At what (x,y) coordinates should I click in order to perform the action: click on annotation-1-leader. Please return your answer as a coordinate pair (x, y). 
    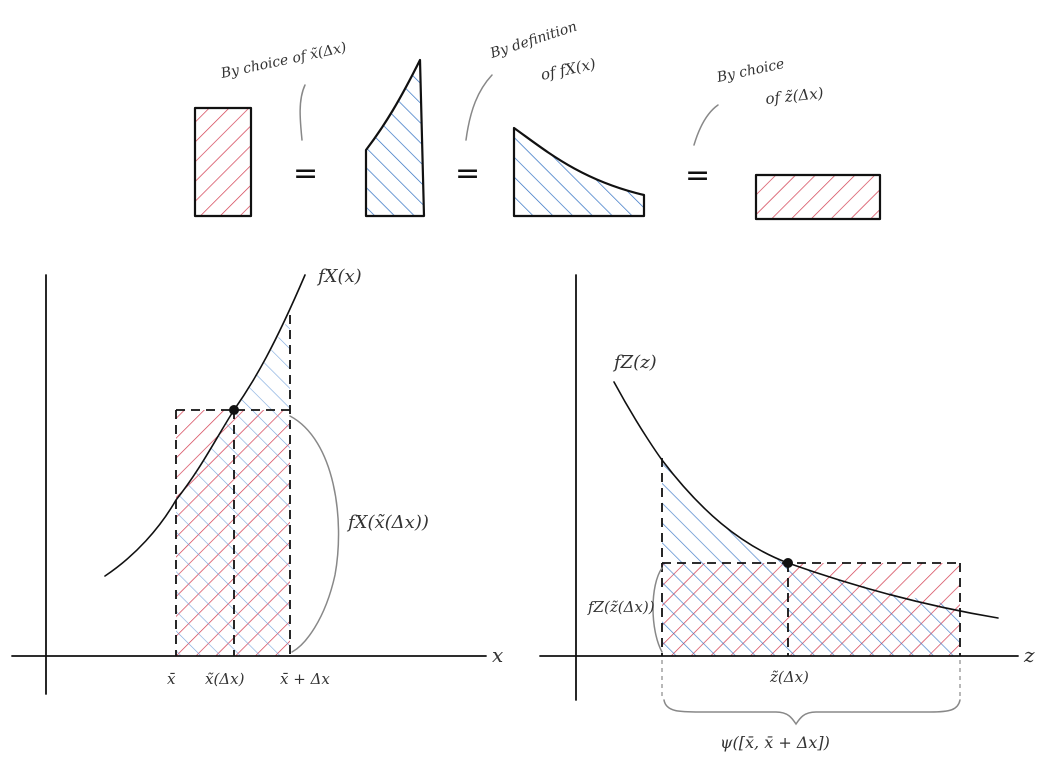
    Looking at the image, I should click on (302, 112).